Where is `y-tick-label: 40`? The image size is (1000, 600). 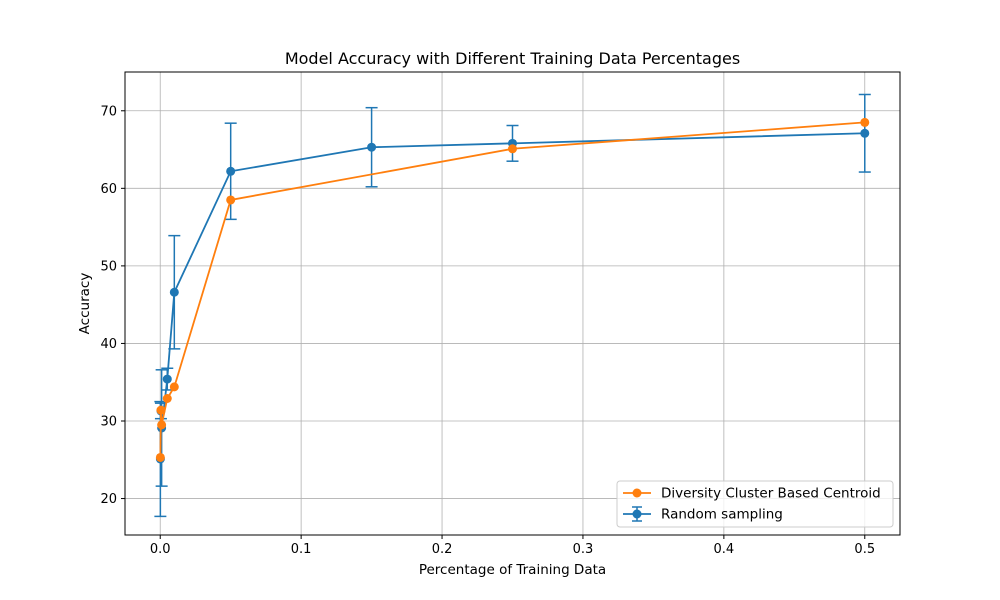
y-tick-label: 40 is located at coordinates (108, 344).